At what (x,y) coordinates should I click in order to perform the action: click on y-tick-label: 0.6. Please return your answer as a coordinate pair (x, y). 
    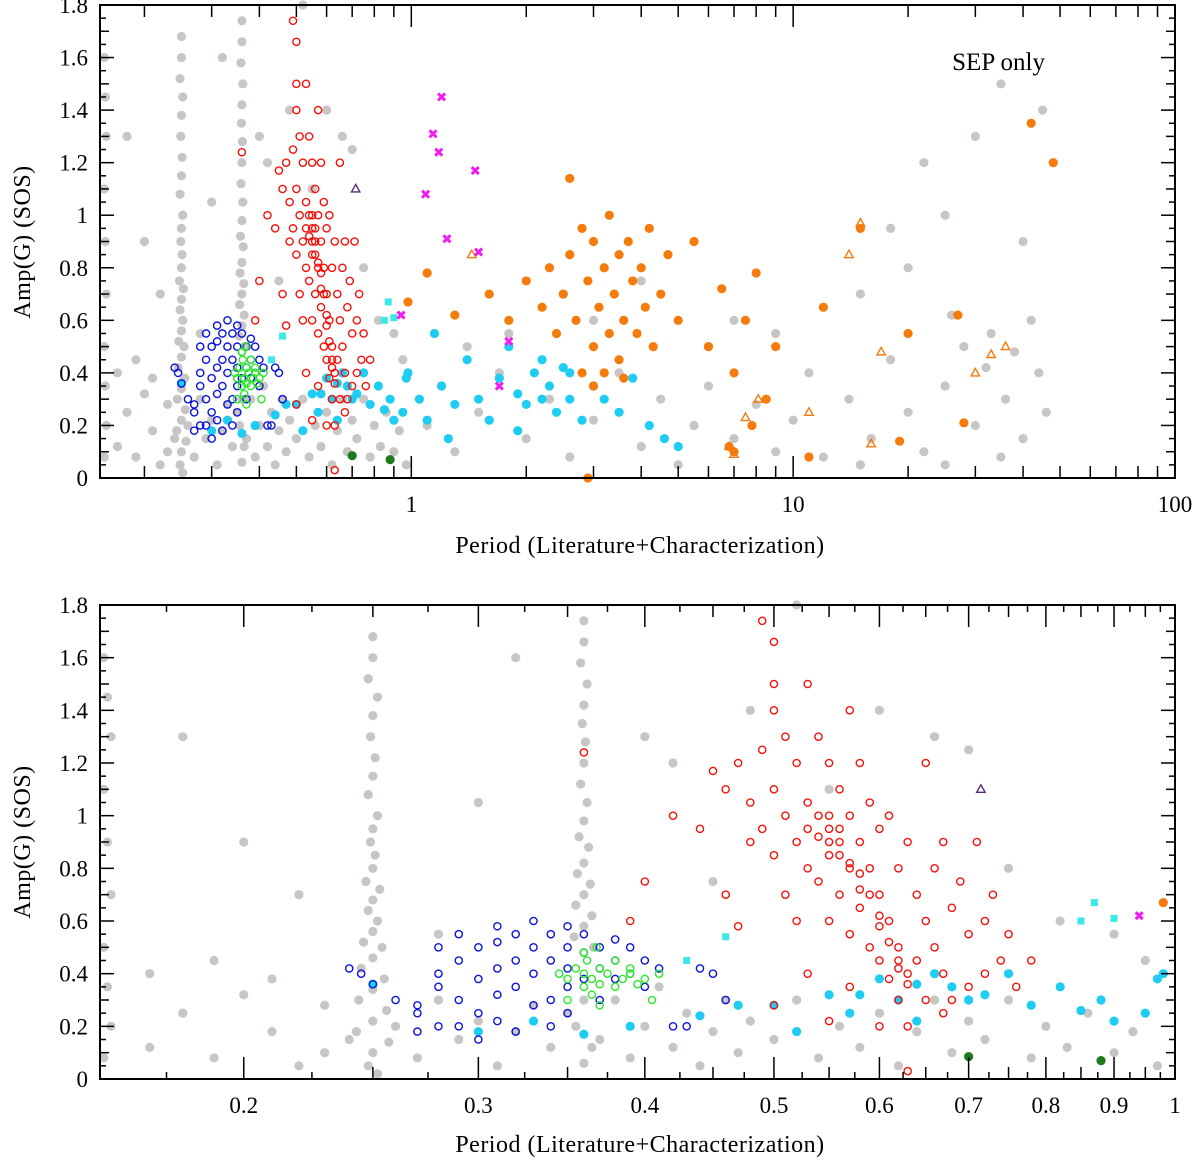
    Looking at the image, I should click on (73, 921).